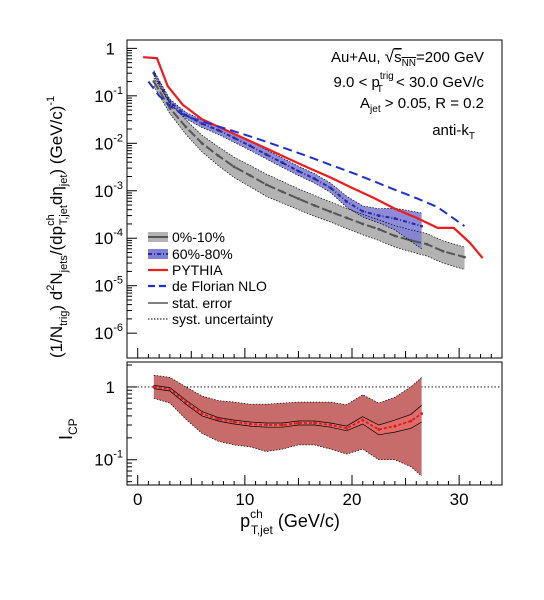  I want to click on icp-stat-hi, so click(287, 406).